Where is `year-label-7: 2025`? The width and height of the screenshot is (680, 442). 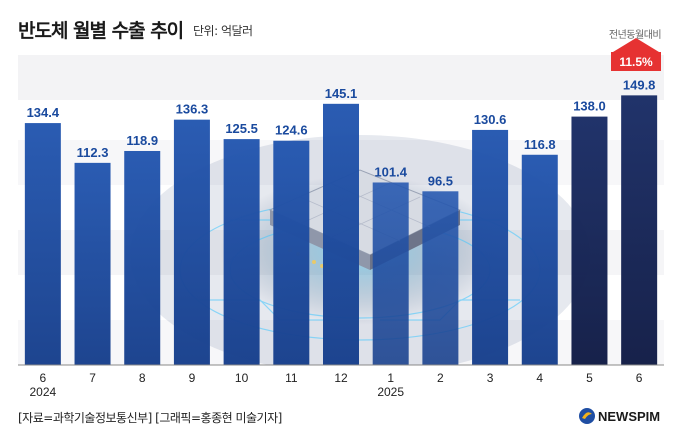 year-label-7: 2025 is located at coordinates (390, 392).